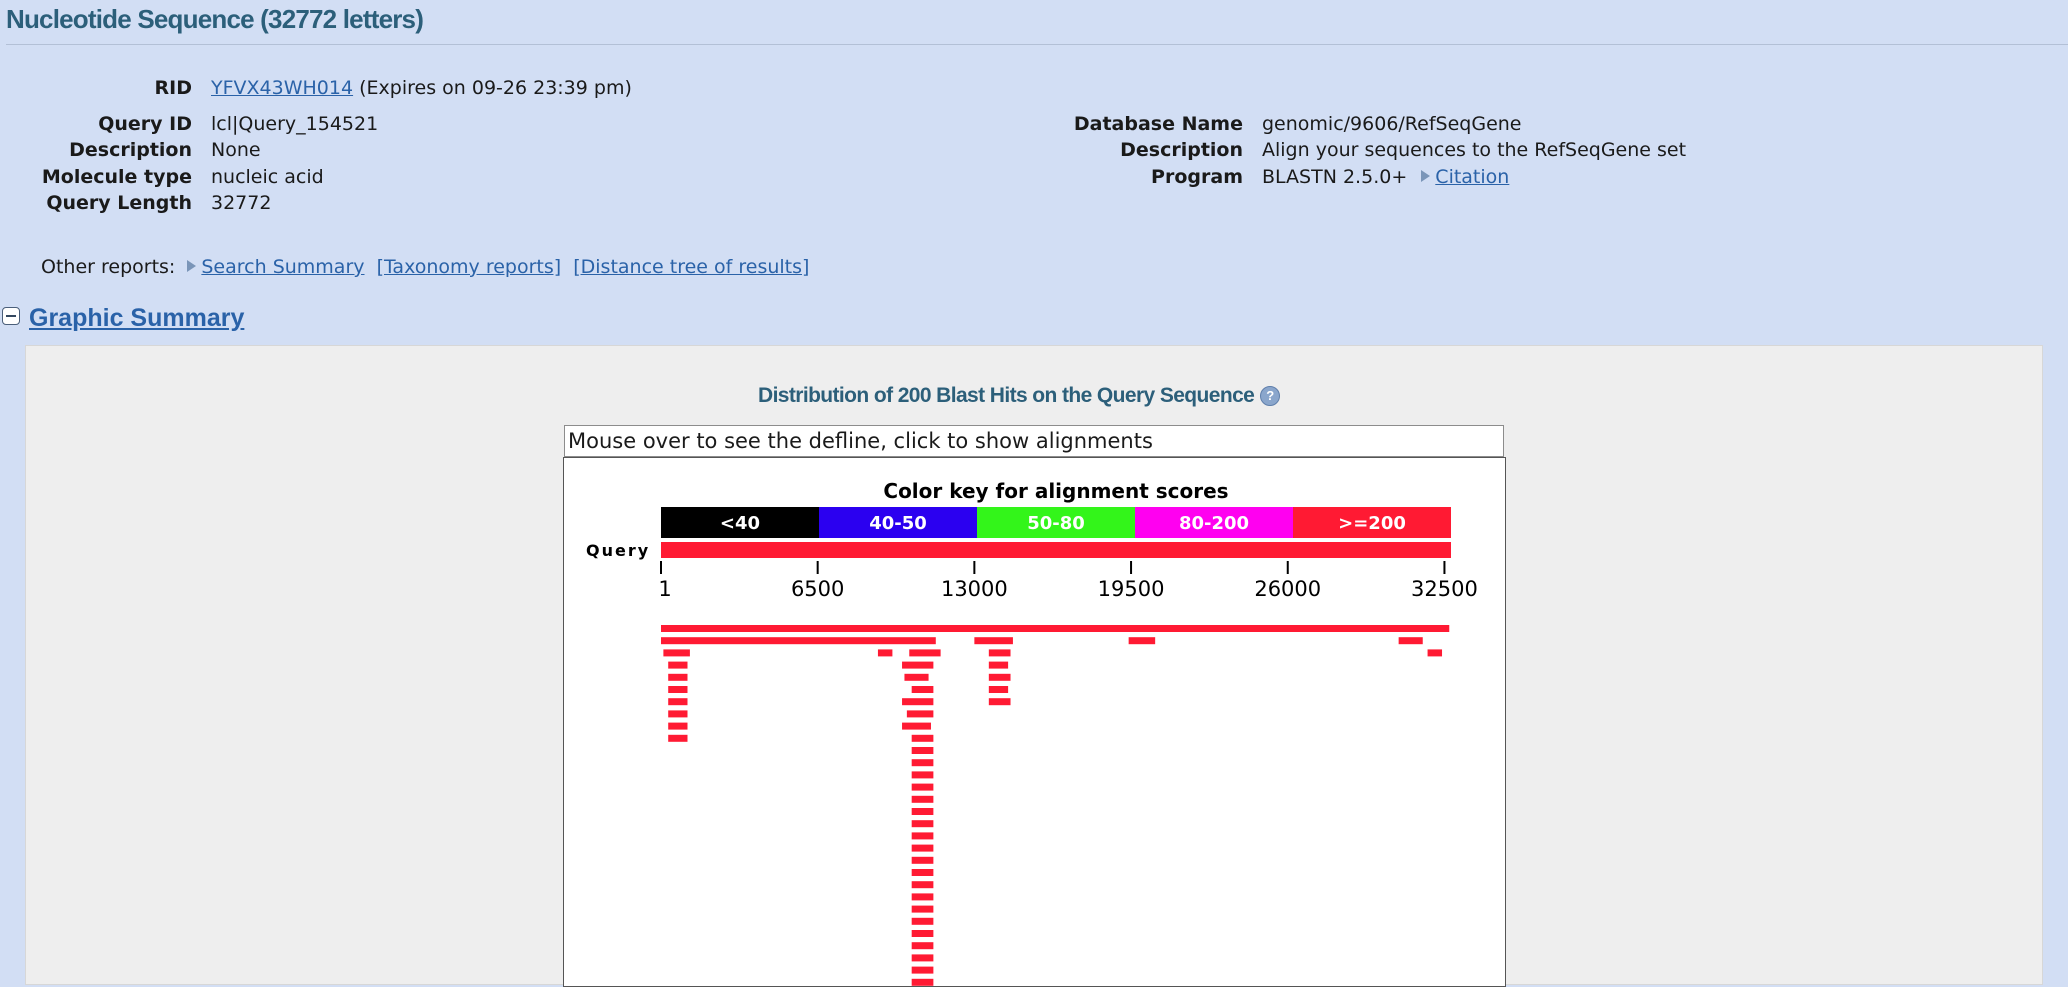 The width and height of the screenshot is (2068, 987). What do you see at coordinates (267, 177) in the screenshot?
I see `molecule-type-value: nucleic acid` at bounding box center [267, 177].